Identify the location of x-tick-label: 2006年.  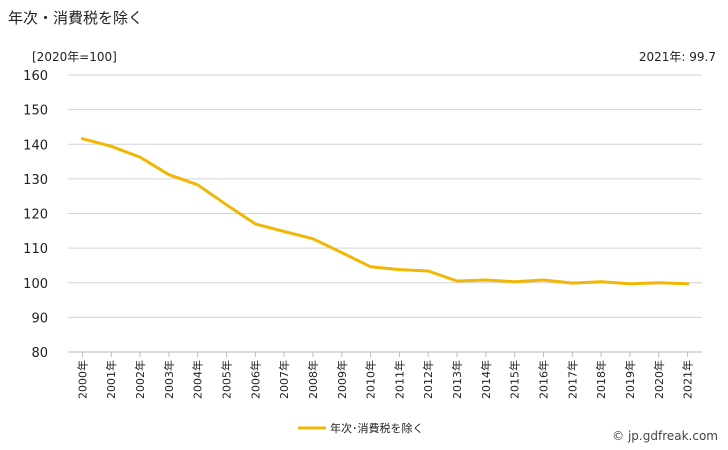
(255, 379).